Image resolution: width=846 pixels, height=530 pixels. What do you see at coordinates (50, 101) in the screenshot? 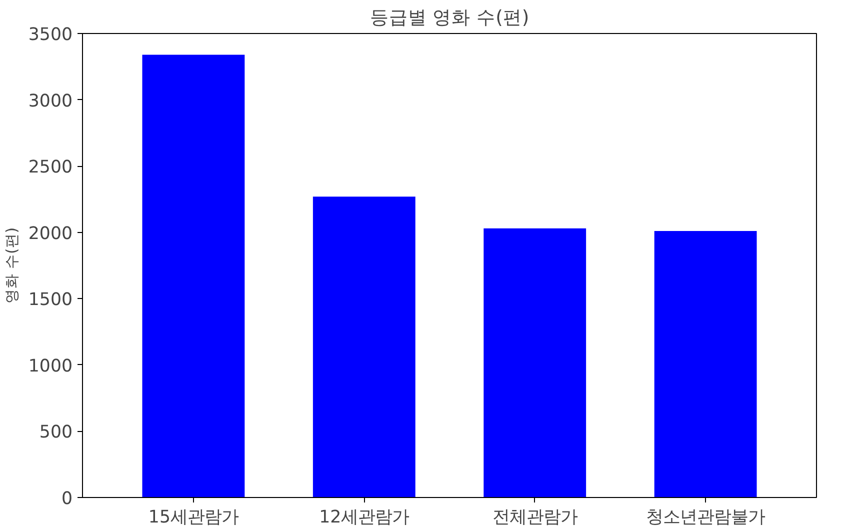
I see `y-tick-label: 3000` at bounding box center [50, 101].